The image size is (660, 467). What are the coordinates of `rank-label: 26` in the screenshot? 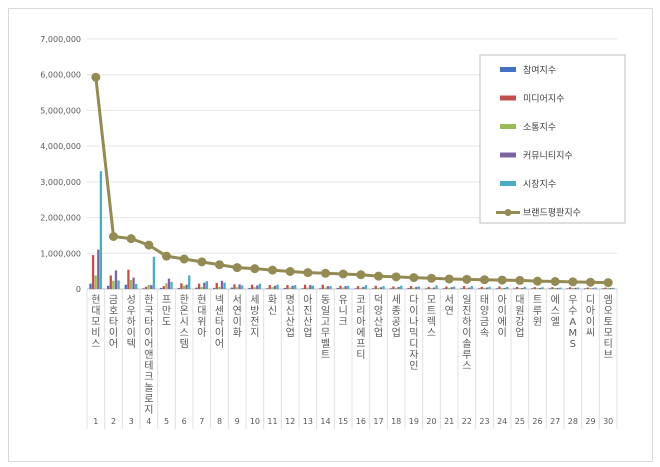 It's located at (537, 421).